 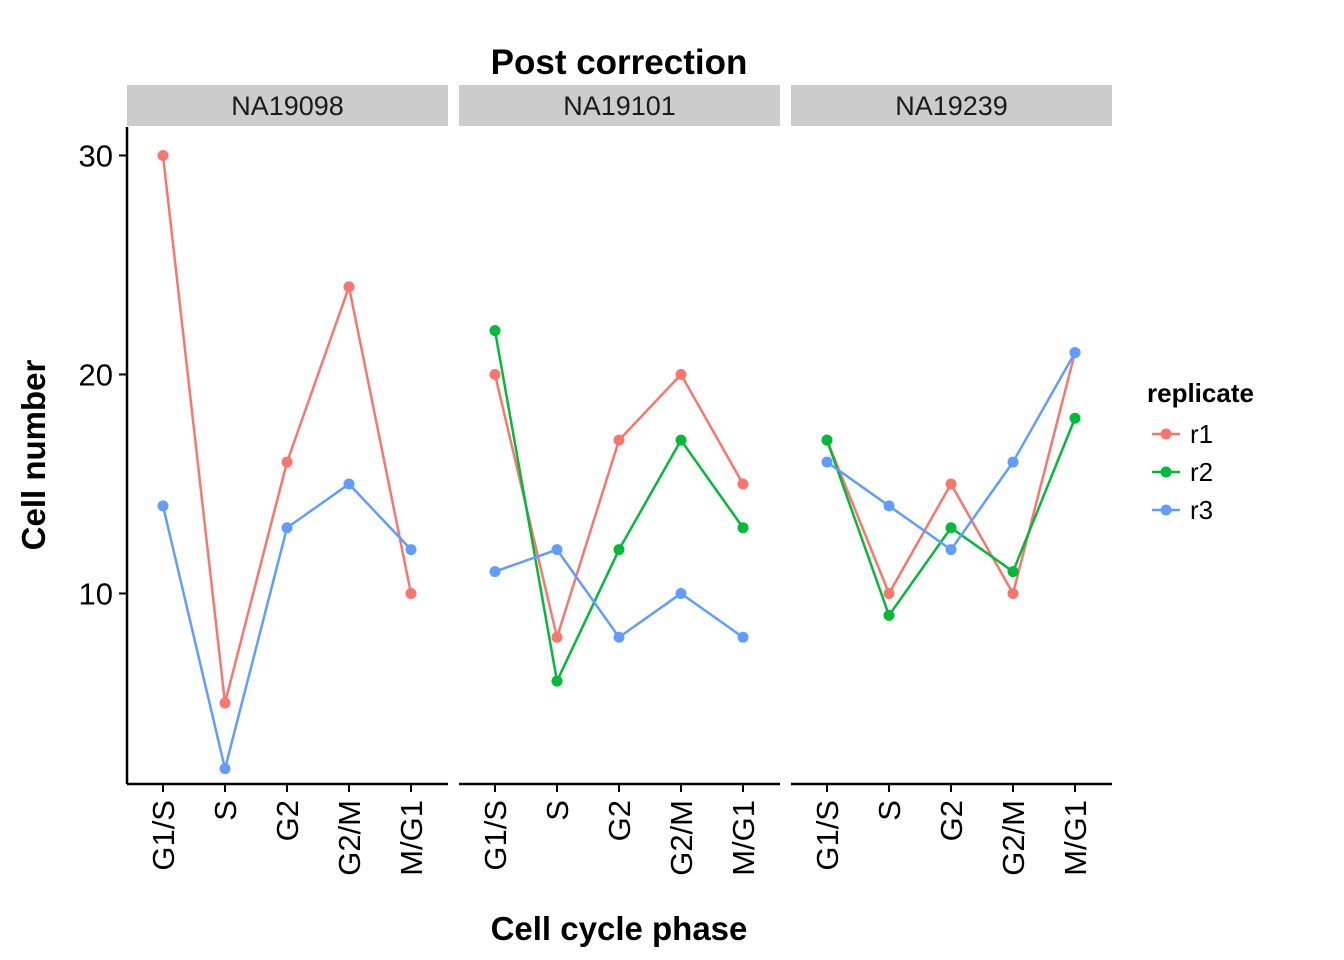 What do you see at coordinates (1182, 472) in the screenshot?
I see `legend-entry-r2: r2` at bounding box center [1182, 472].